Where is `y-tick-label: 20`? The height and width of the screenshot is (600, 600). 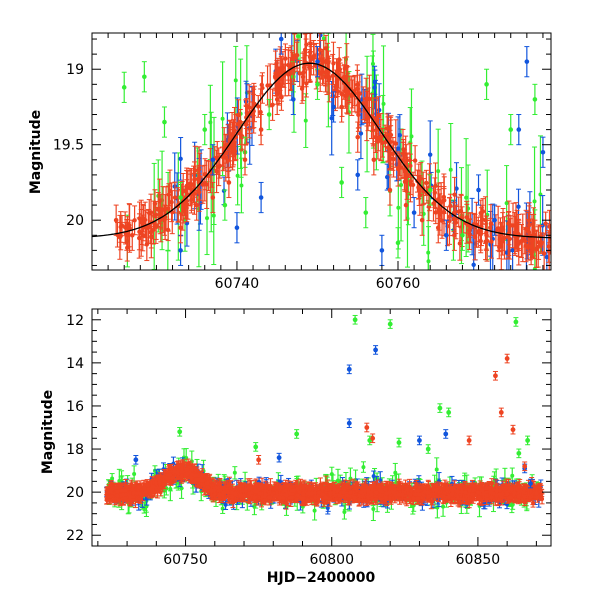 y-tick-label: 20 is located at coordinates (75, 221).